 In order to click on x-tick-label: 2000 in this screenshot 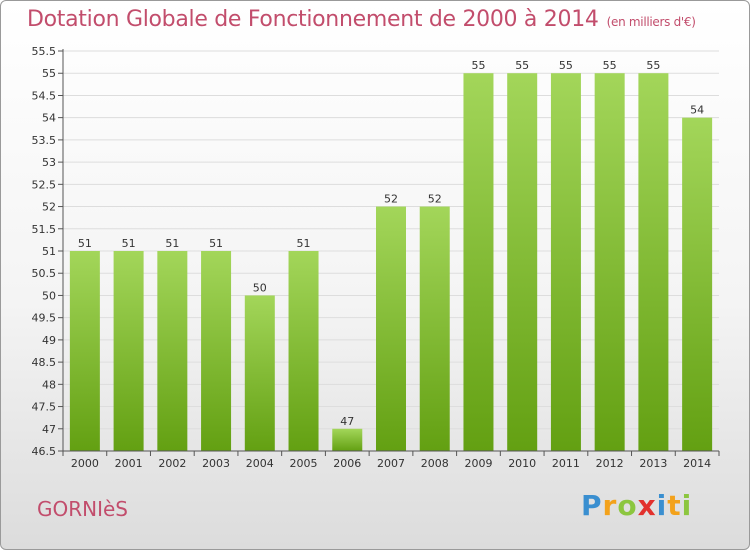, I will do `click(85, 463)`.